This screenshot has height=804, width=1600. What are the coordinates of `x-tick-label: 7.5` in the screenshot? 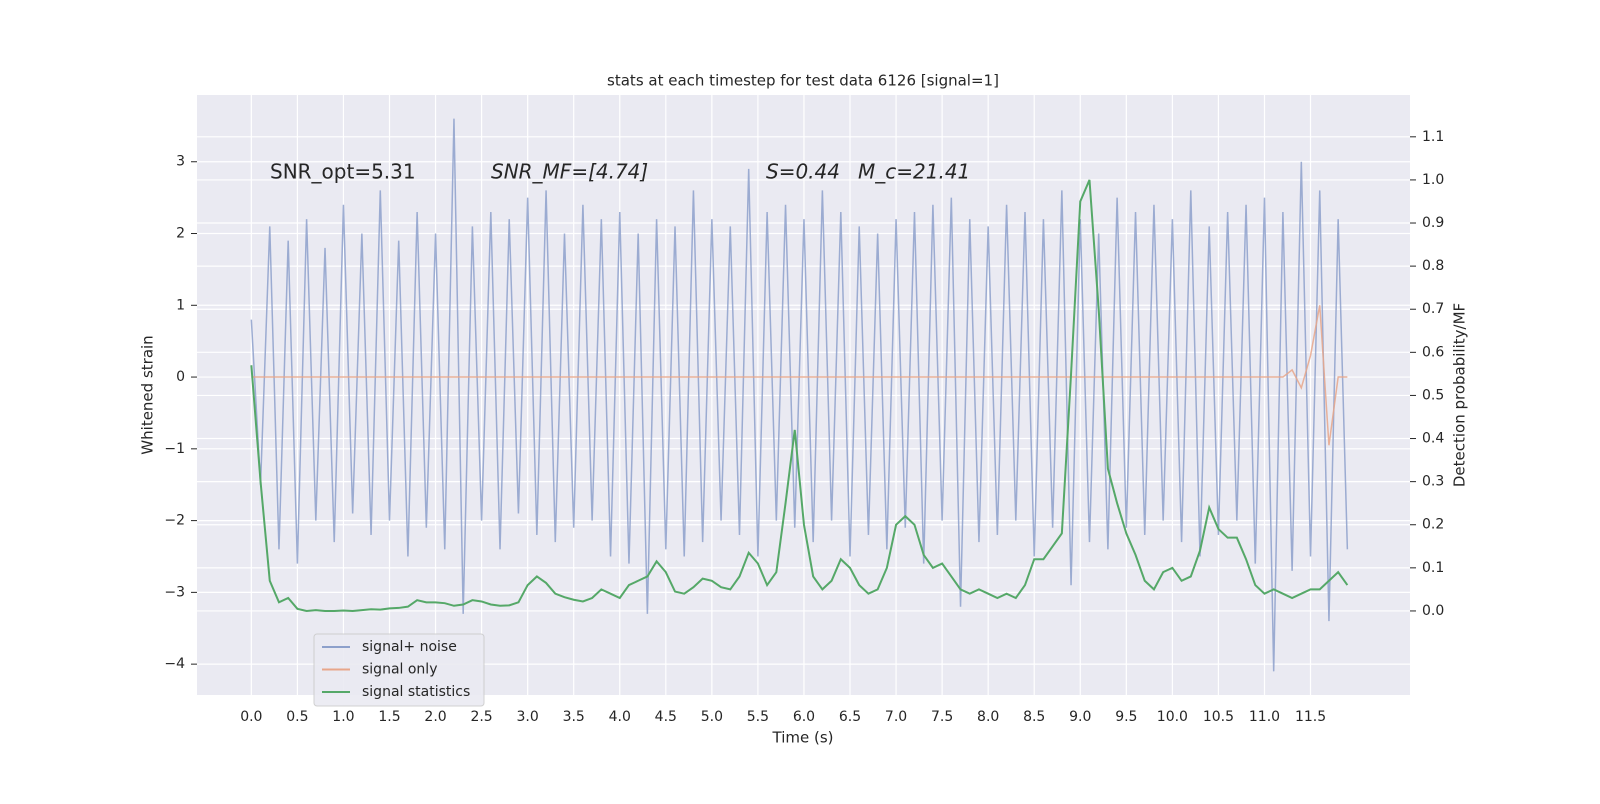 It's located at (942, 717).